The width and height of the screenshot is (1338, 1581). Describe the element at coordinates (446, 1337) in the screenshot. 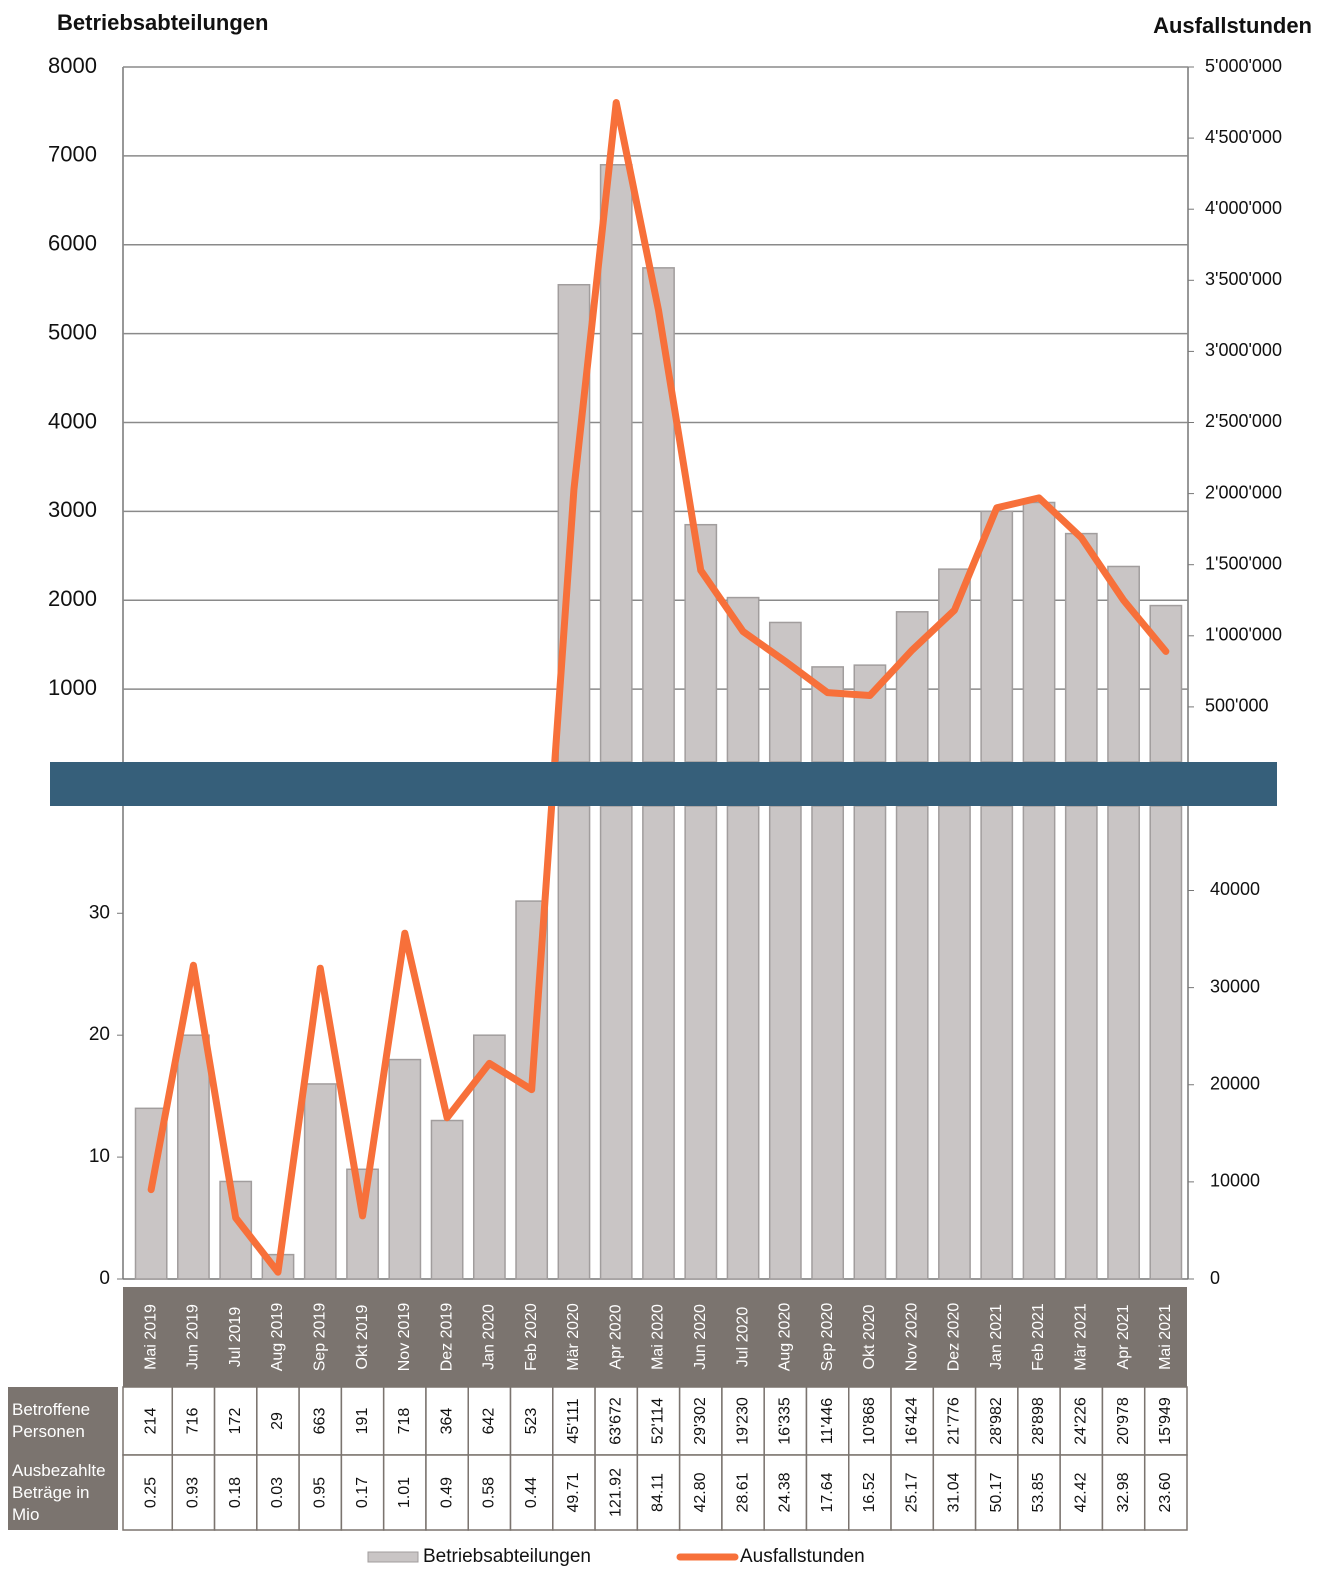

I see `x-tick-label: Dez 2019` at that location.